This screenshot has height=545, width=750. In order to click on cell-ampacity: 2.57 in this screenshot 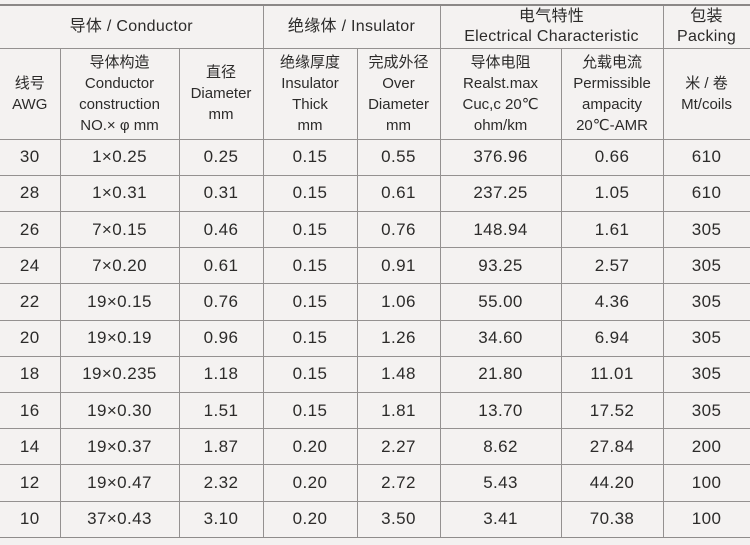, I will do `click(612, 266)`.